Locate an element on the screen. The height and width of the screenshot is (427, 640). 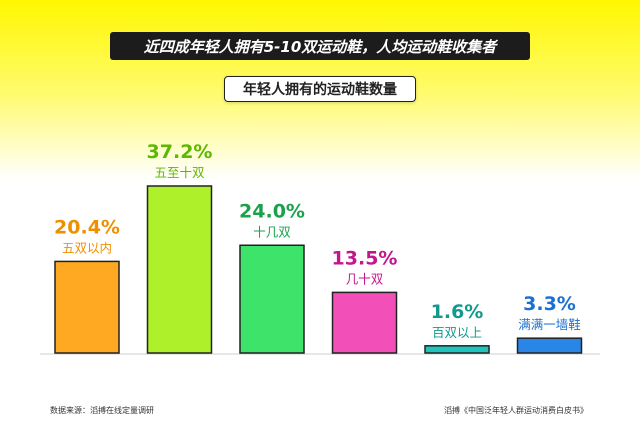
value-label-1: 37.2% is located at coordinates (180, 152).